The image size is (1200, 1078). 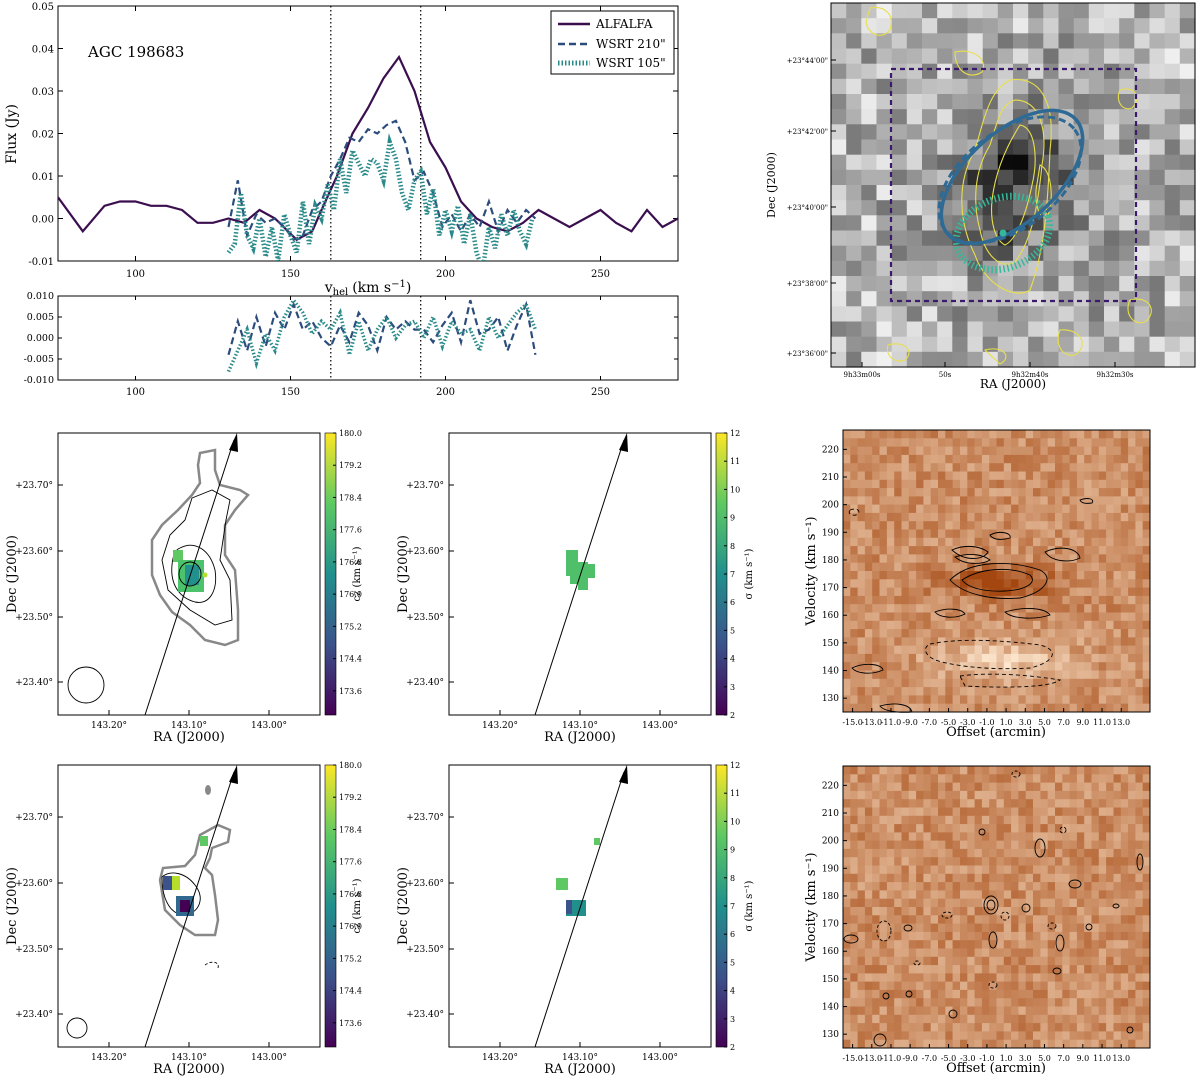 I want to click on mom1-105-beam, so click(x=77, y=1028).